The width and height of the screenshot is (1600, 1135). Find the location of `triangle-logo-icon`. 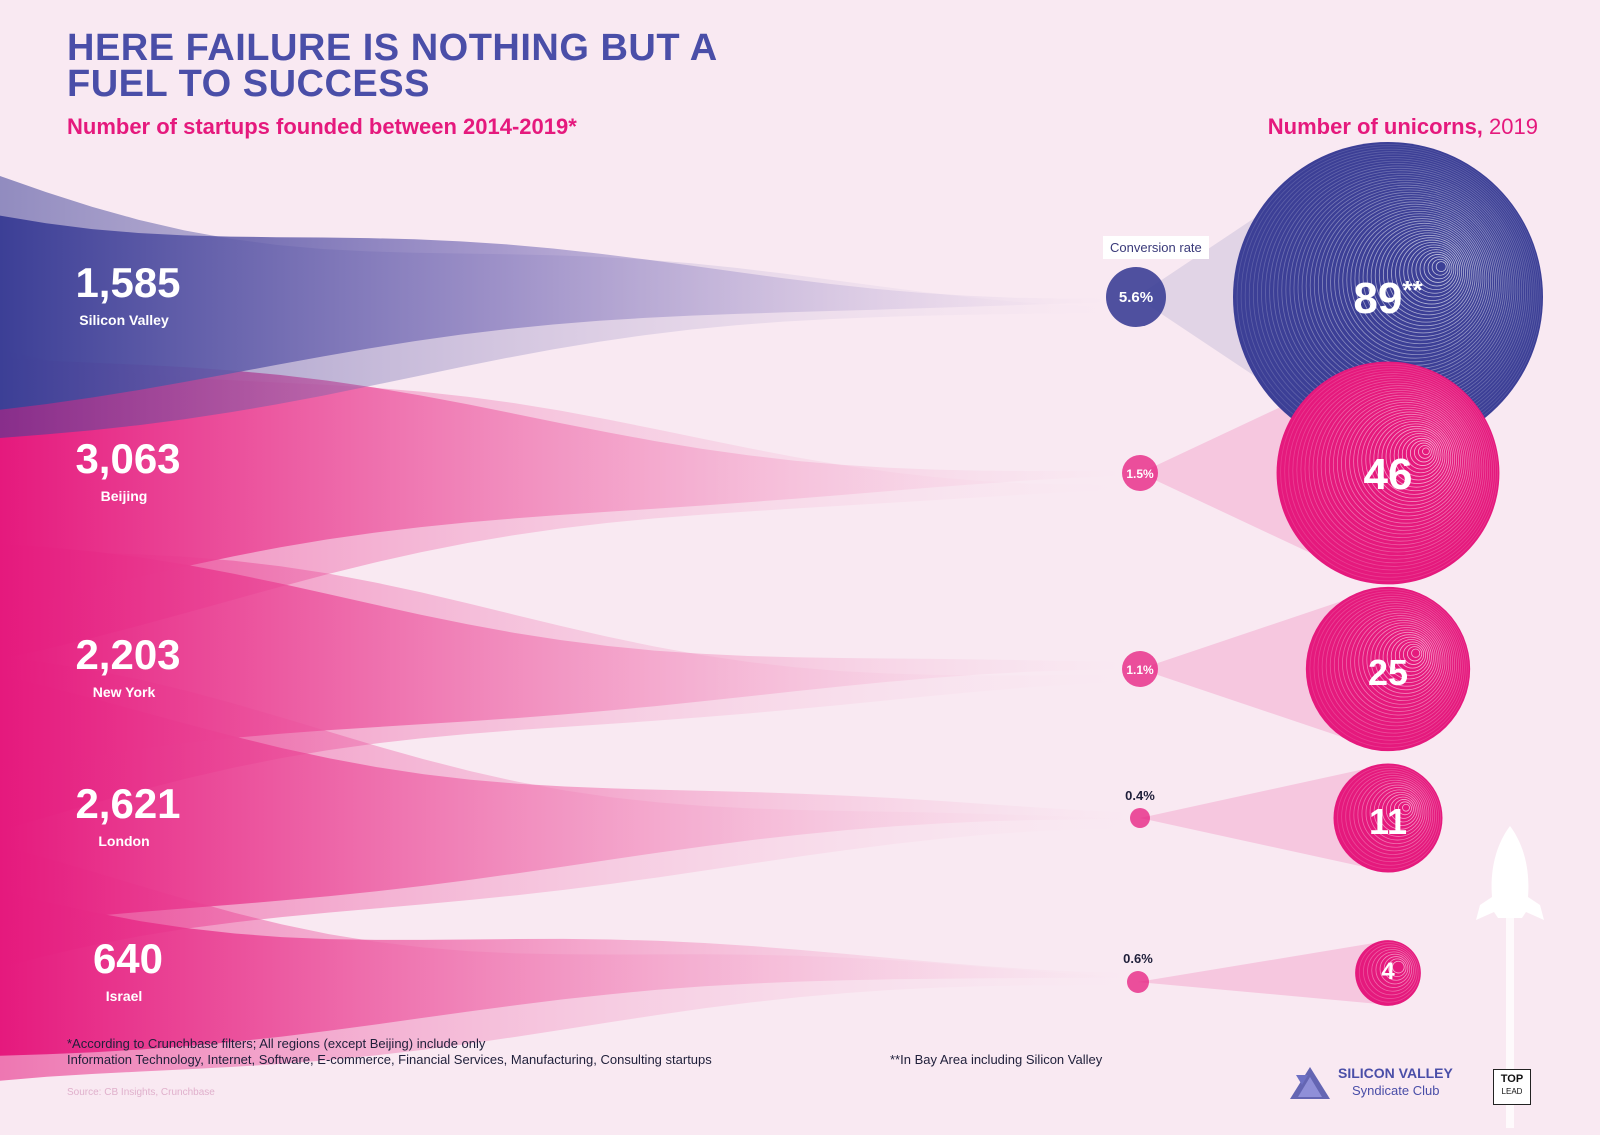

triangle-logo-icon is located at coordinates (1310, 1083).